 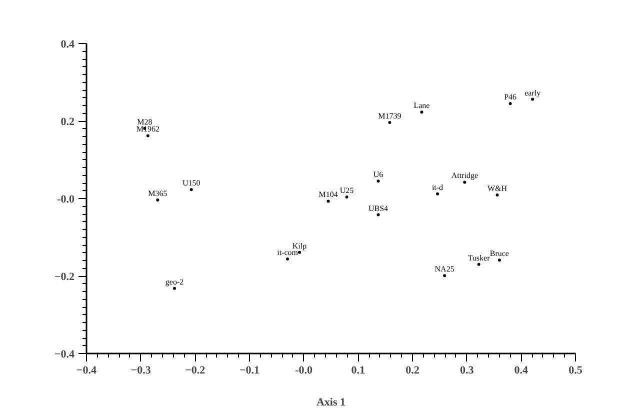 I want to click on x-tick-label: 0.2, so click(x=413, y=370).